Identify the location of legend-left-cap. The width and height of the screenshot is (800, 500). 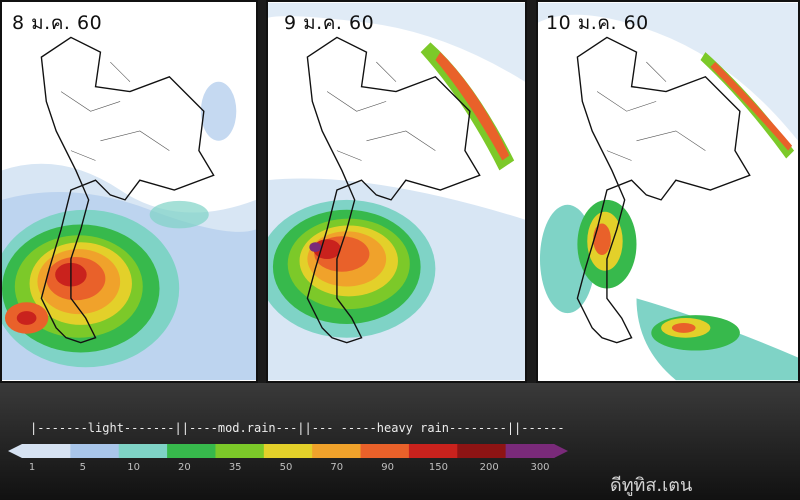
(15, 451).